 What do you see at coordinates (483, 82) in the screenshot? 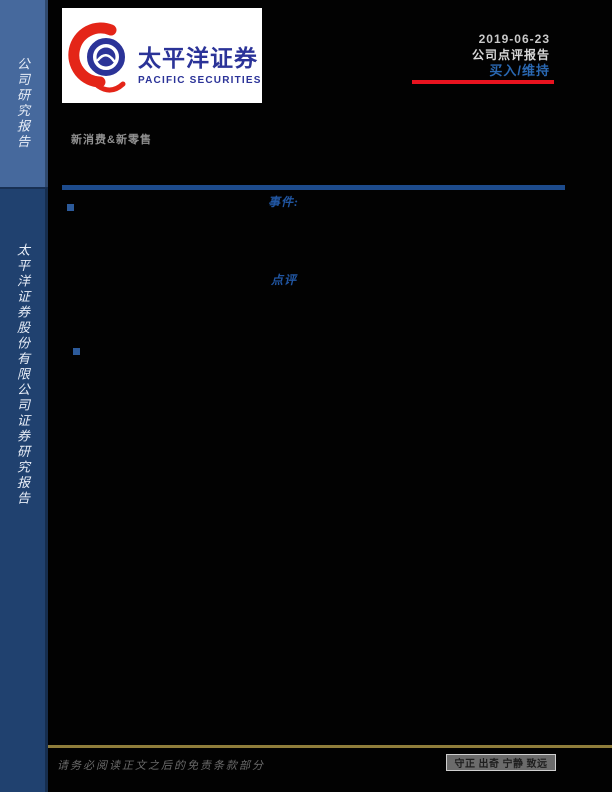
I see `rating-underline` at bounding box center [483, 82].